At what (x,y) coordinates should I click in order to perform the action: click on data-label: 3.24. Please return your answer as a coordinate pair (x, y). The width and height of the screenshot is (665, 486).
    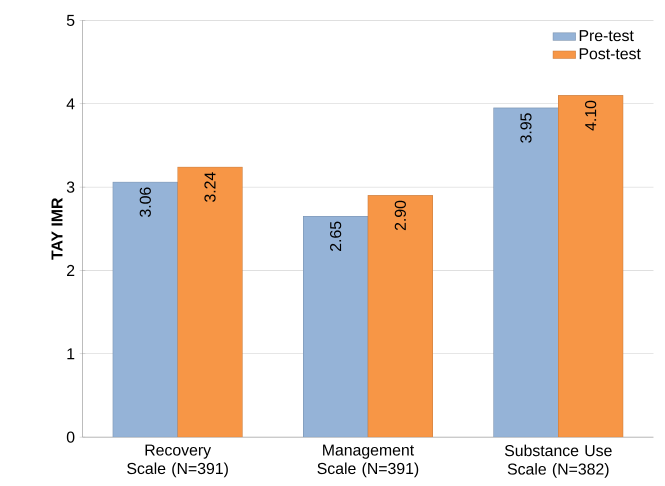
    Looking at the image, I should click on (210, 187).